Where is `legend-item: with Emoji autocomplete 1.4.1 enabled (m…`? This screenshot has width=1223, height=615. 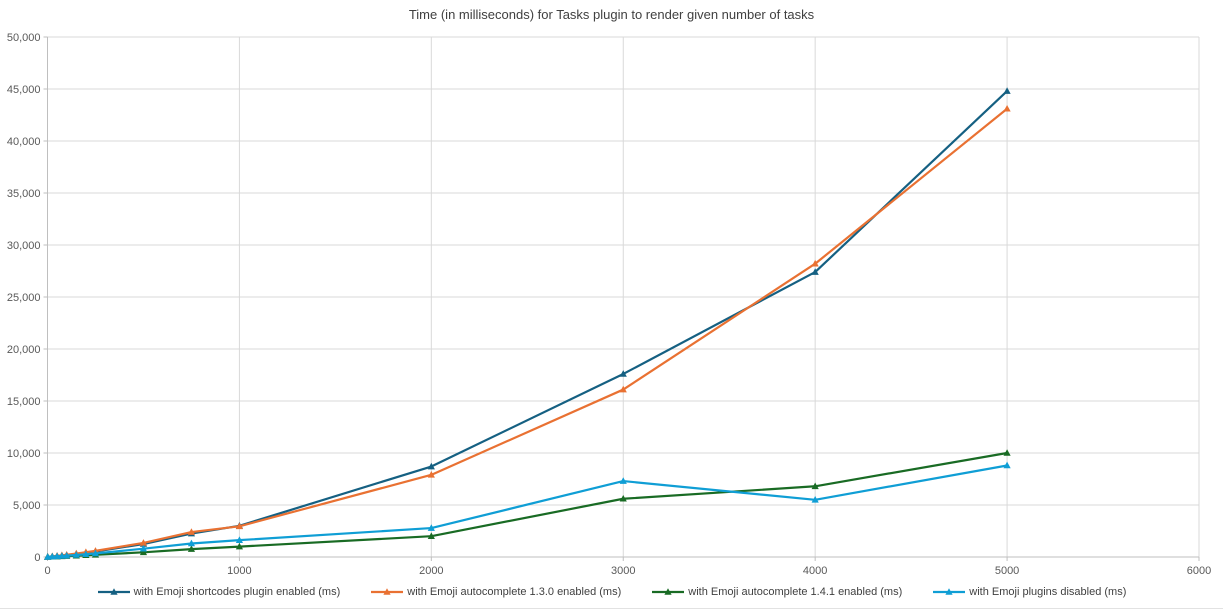
legend-item: with Emoji autocomplete 1.4.1 enabled (m… is located at coordinates (776, 592).